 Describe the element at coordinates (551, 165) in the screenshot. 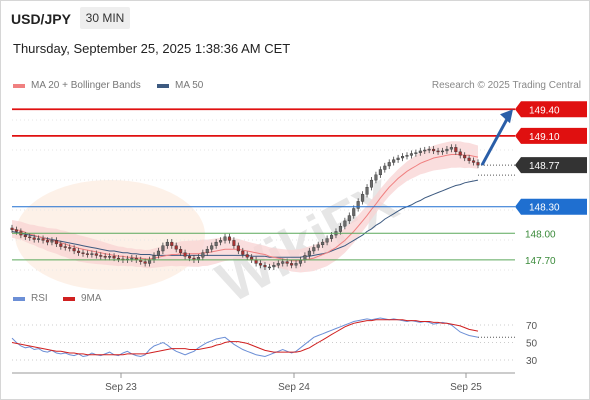

I see `current-price-tag` at that location.